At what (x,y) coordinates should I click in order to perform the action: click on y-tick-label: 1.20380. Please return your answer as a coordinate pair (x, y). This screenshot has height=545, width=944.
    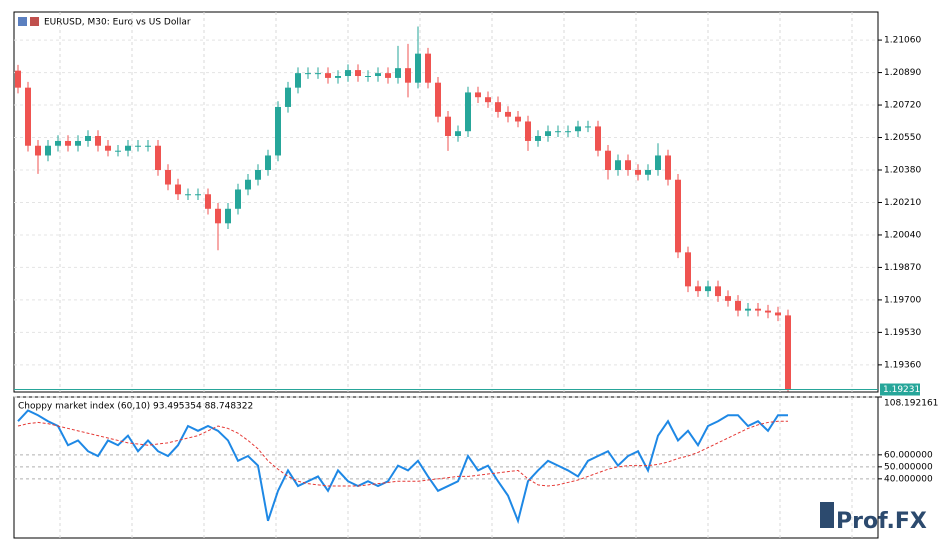
    Looking at the image, I should click on (902, 170).